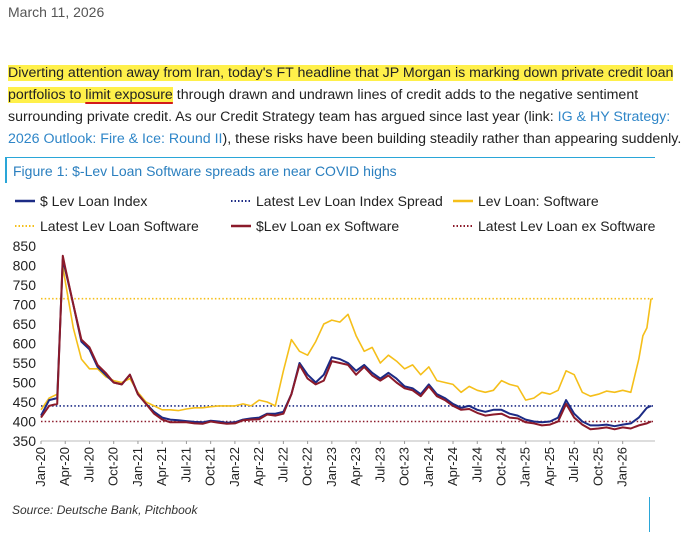 The image size is (690, 533). Describe the element at coordinates (452, 466) in the screenshot. I see `x-tick-label: Apr-24` at that location.